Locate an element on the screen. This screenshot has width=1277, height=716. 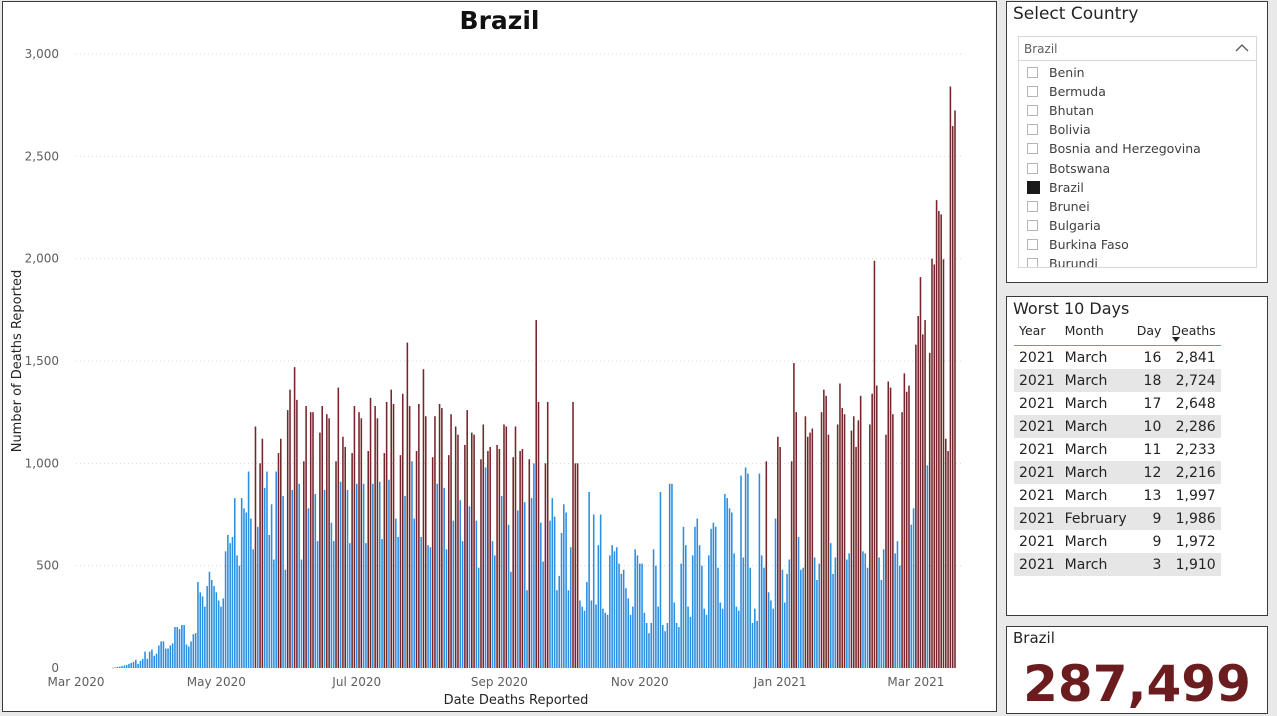
slicer-item: Brazil is located at coordinates (1137, 188).